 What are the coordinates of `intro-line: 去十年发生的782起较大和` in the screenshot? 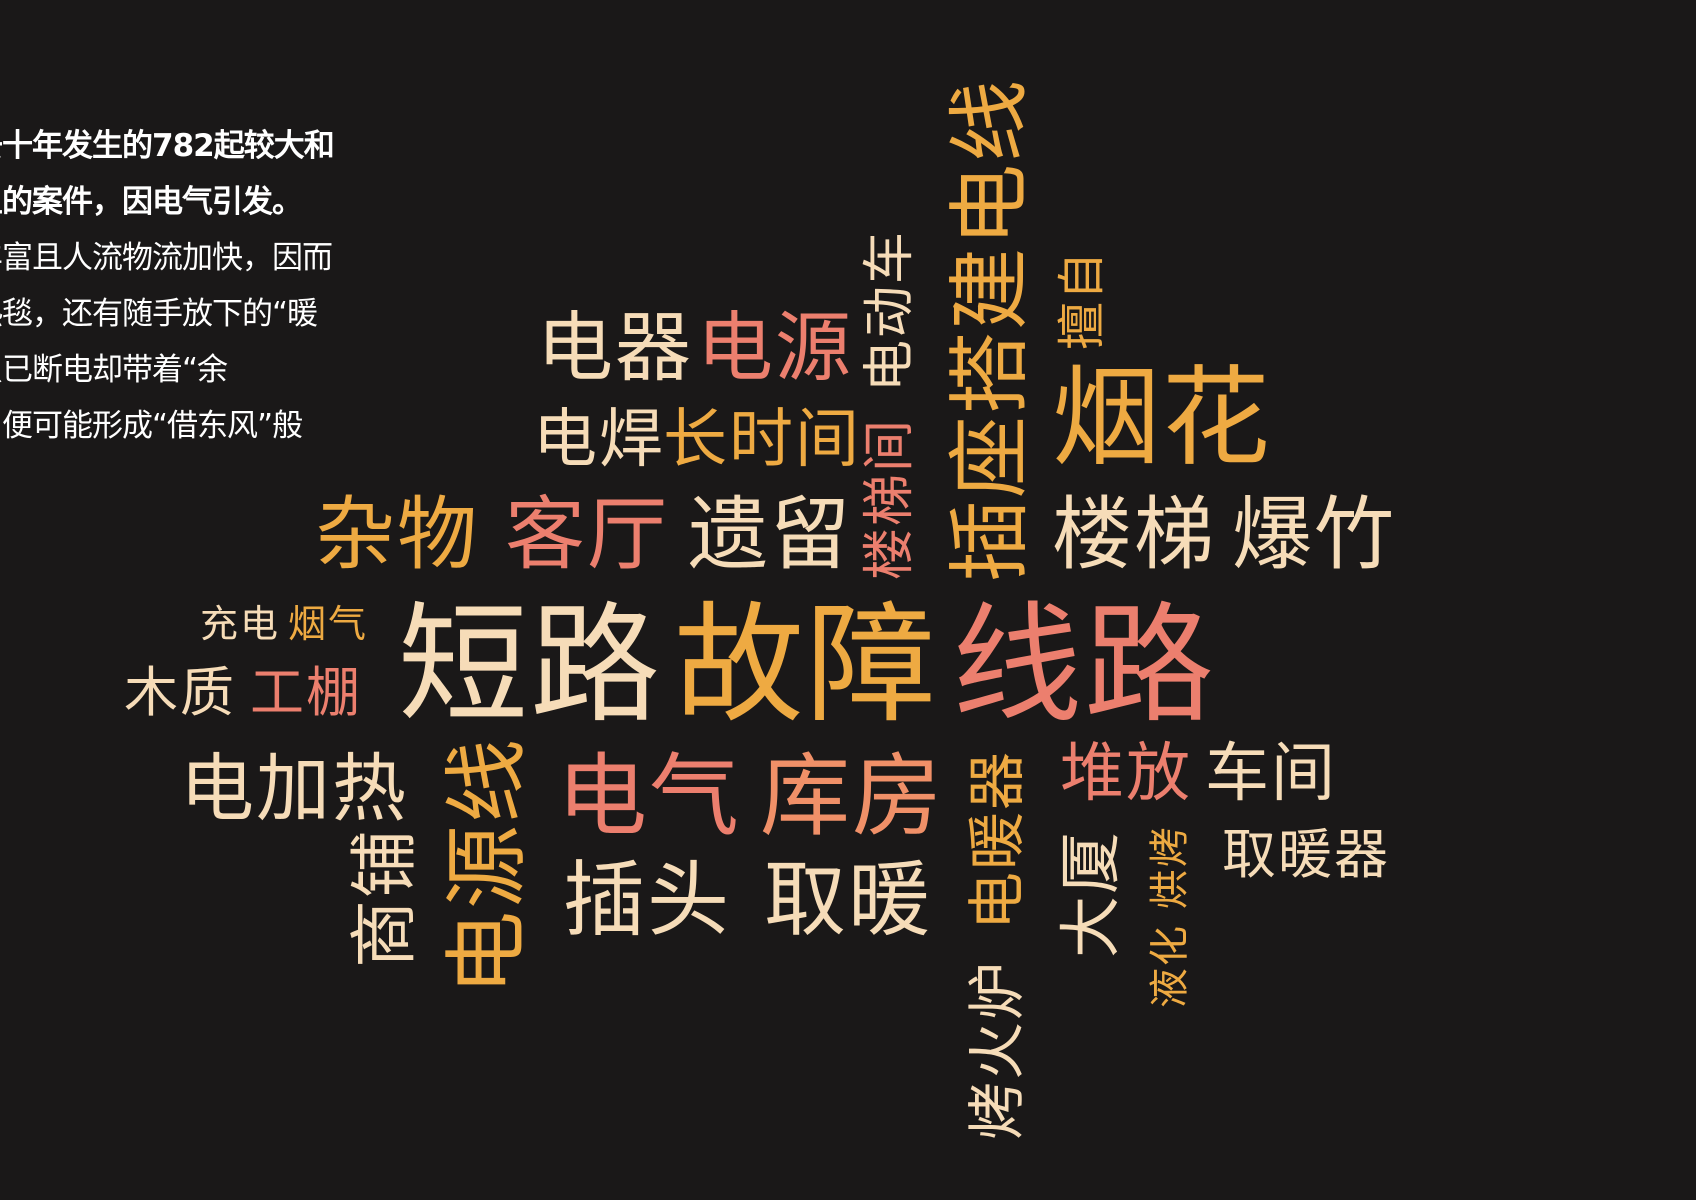 It's located at (167, 146).